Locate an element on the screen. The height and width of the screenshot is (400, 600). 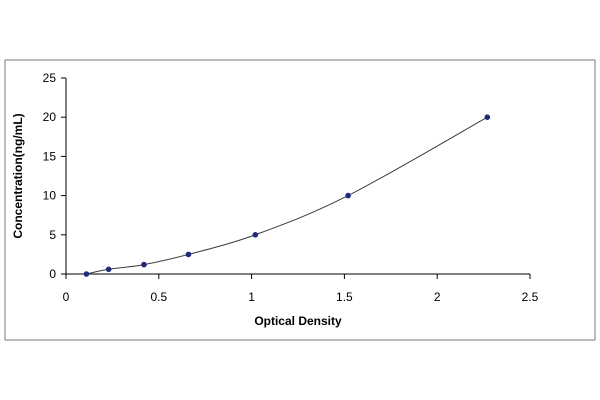
x-tick-label: 0.5 is located at coordinates (158, 297).